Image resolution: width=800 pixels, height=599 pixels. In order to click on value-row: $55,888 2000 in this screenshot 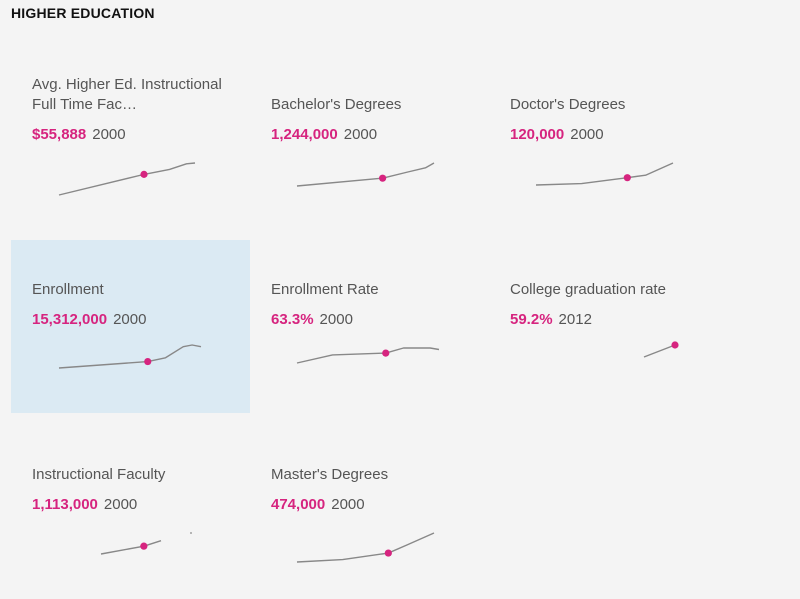, I will do `click(79, 135)`.